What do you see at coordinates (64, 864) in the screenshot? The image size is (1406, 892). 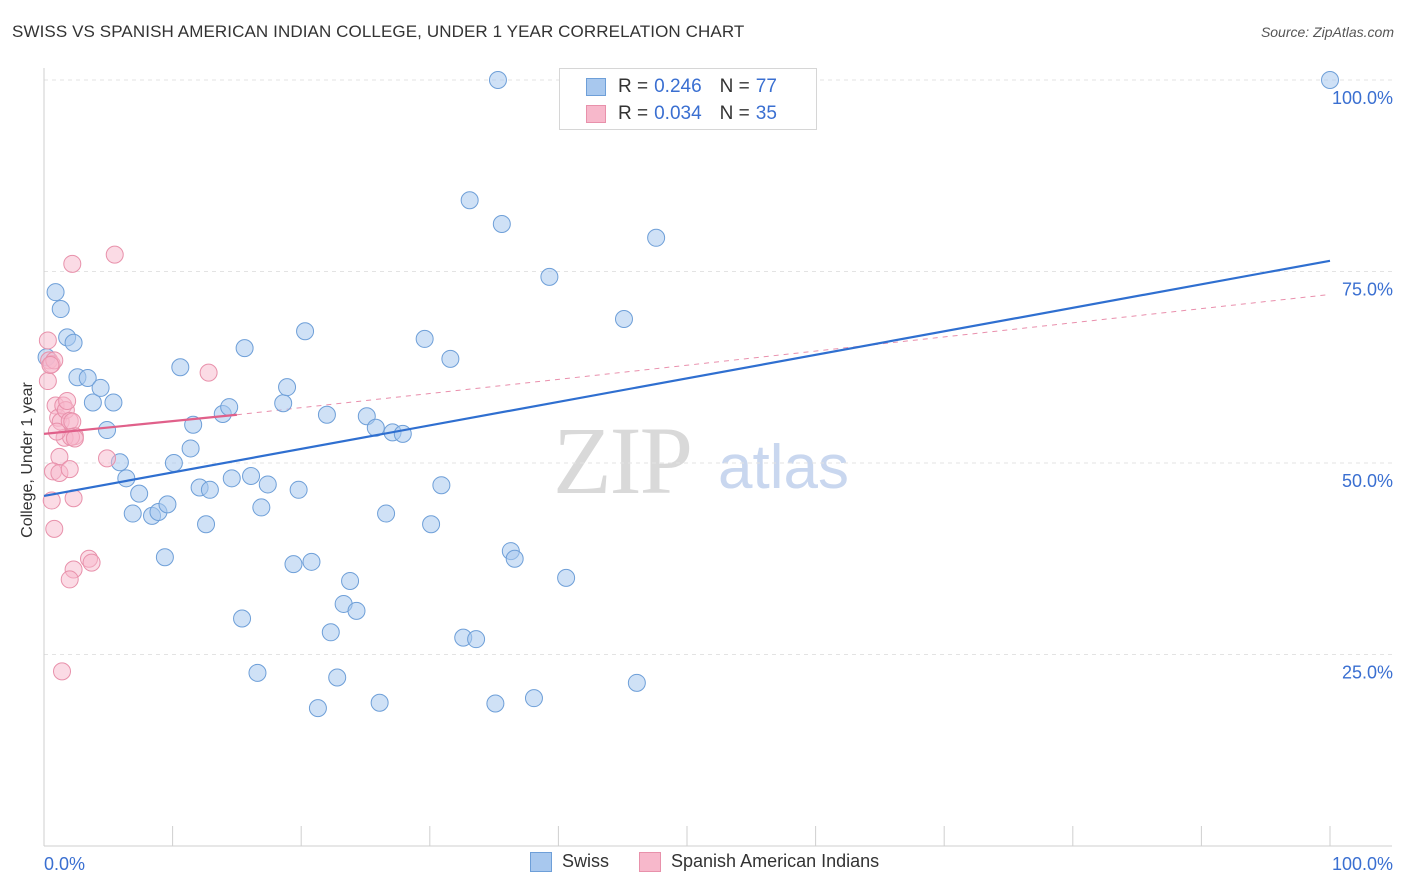 I see `x-tick-label: 0.0%` at bounding box center [64, 864].